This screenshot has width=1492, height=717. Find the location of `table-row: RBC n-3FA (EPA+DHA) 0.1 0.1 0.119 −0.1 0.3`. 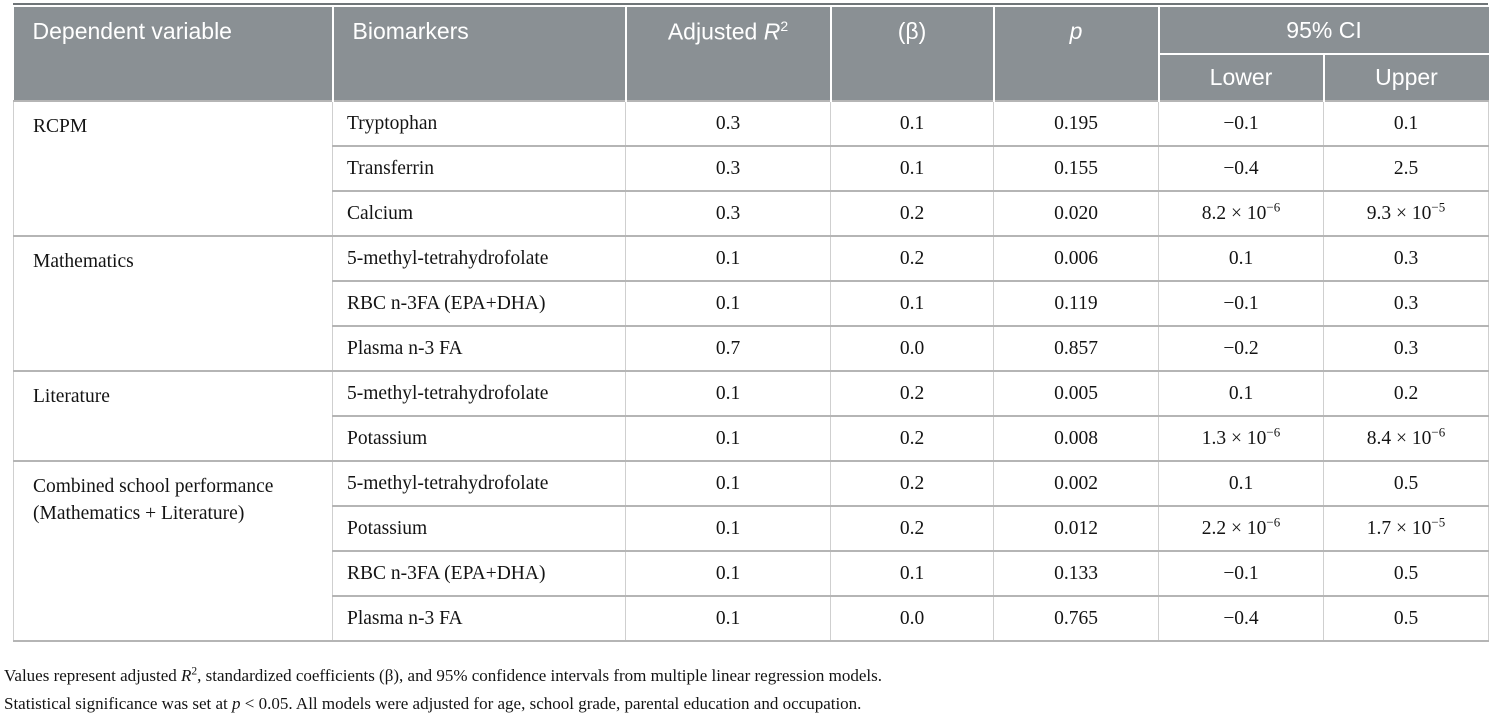

table-row: RBC n-3FA (EPA+DHA) 0.1 0.1 0.119 −0.1 0.3 is located at coordinates (751, 303).